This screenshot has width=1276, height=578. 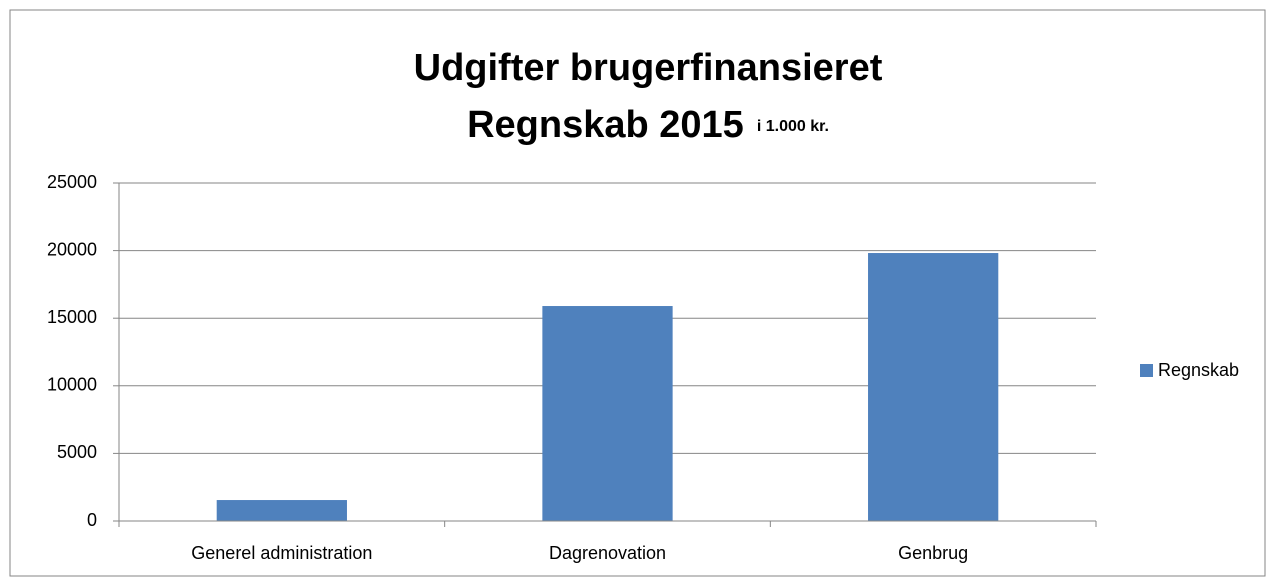 I want to click on chart-subtitle: Regnskab 2015 i 1.000 kr., so click(x=648, y=125).